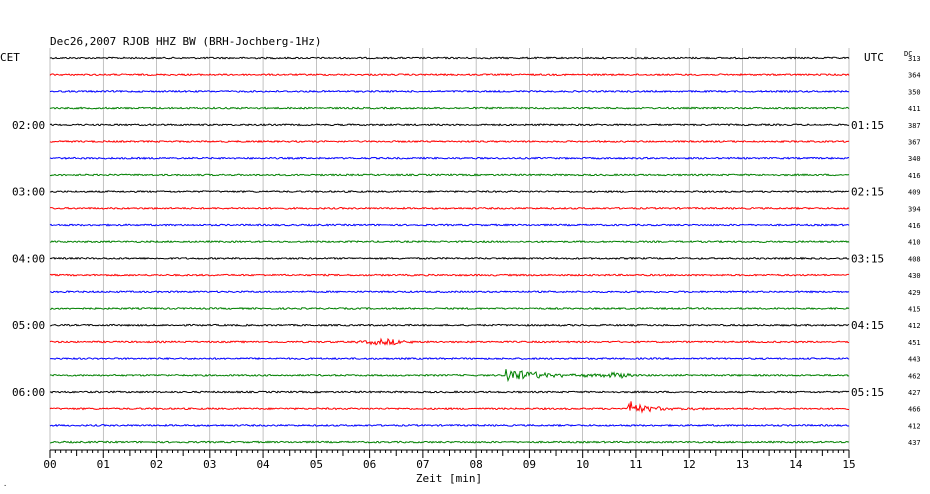 The image size is (930, 494). Describe the element at coordinates (914, 243) in the screenshot. I see `dc-offset-label: 410` at that location.